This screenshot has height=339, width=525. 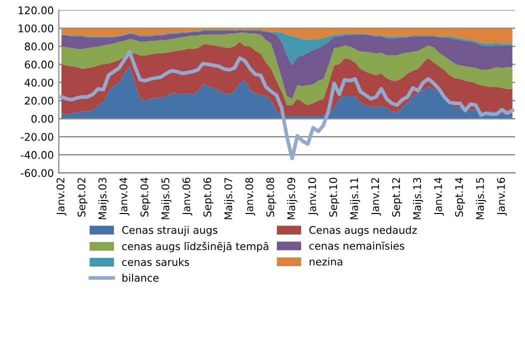 What do you see at coordinates (356, 246) in the screenshot?
I see `legend-label: cenas nemainīsies` at bounding box center [356, 246].